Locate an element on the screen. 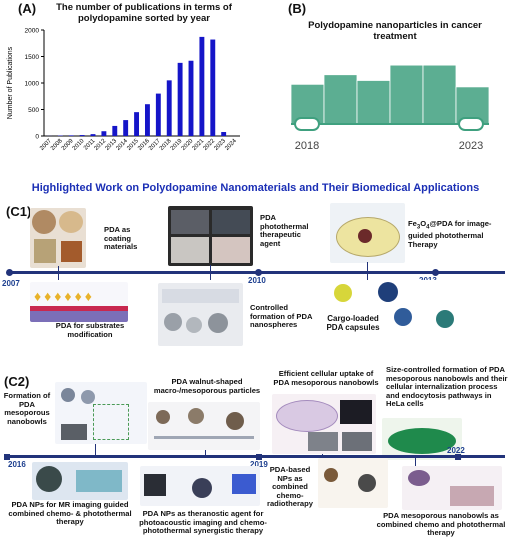 The image size is (511, 550). end-marker is located at coordinates (471, 124).